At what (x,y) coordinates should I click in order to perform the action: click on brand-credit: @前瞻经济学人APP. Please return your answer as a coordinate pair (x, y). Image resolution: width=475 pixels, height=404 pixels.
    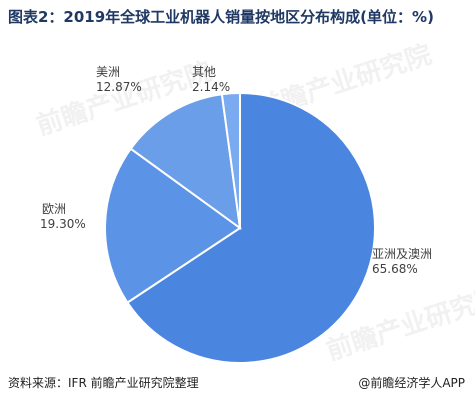
    Looking at the image, I should click on (411, 383).